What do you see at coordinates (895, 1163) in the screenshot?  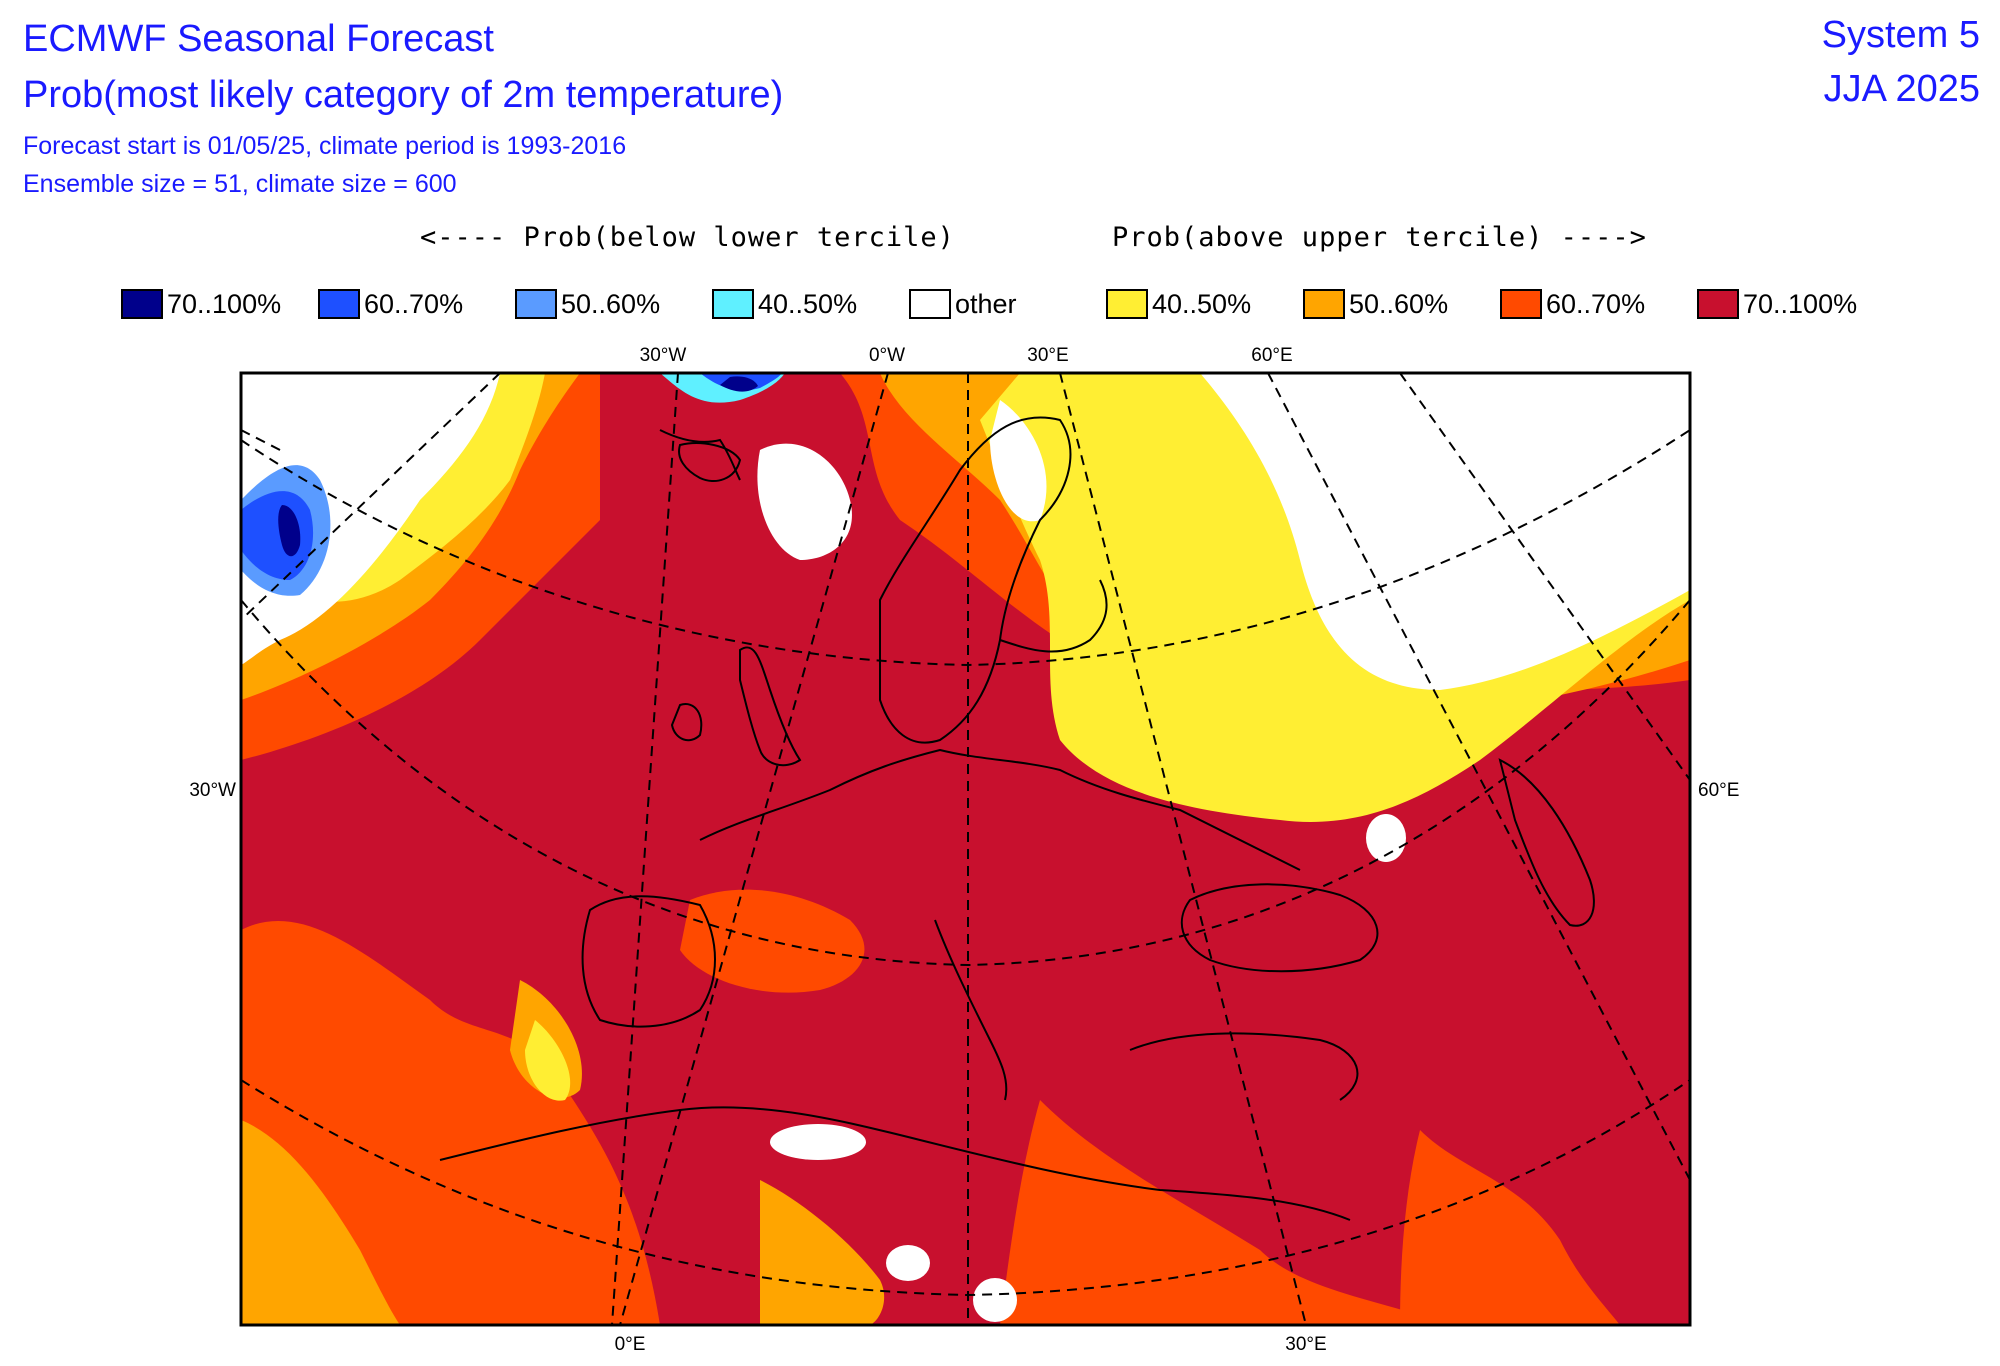 I see `coastline-north-africa` at bounding box center [895, 1163].